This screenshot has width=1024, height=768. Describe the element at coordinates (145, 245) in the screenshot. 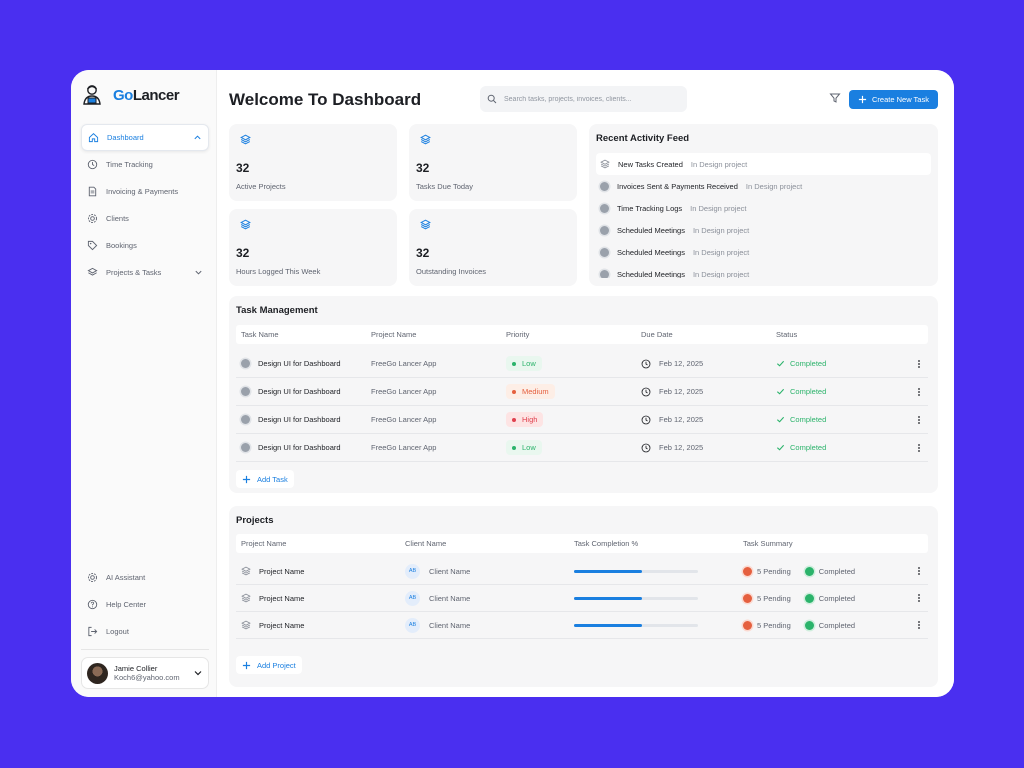

I see `sidebar-item-bookings: Bookings` at that location.